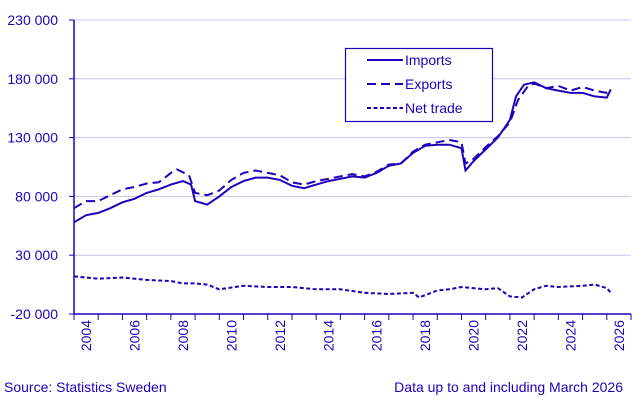  Describe the element at coordinates (619, 335) in the screenshot. I see `x-tick-label: 2026` at that location.